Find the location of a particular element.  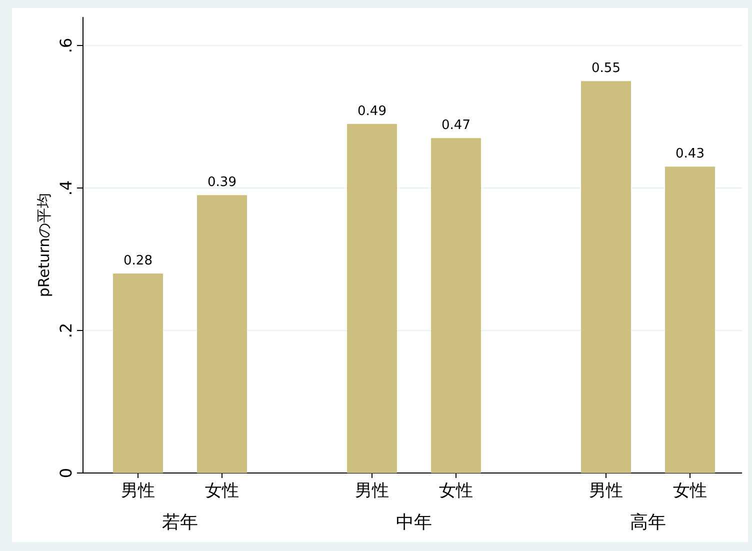

text: 若年 is located at coordinates (180, 522).